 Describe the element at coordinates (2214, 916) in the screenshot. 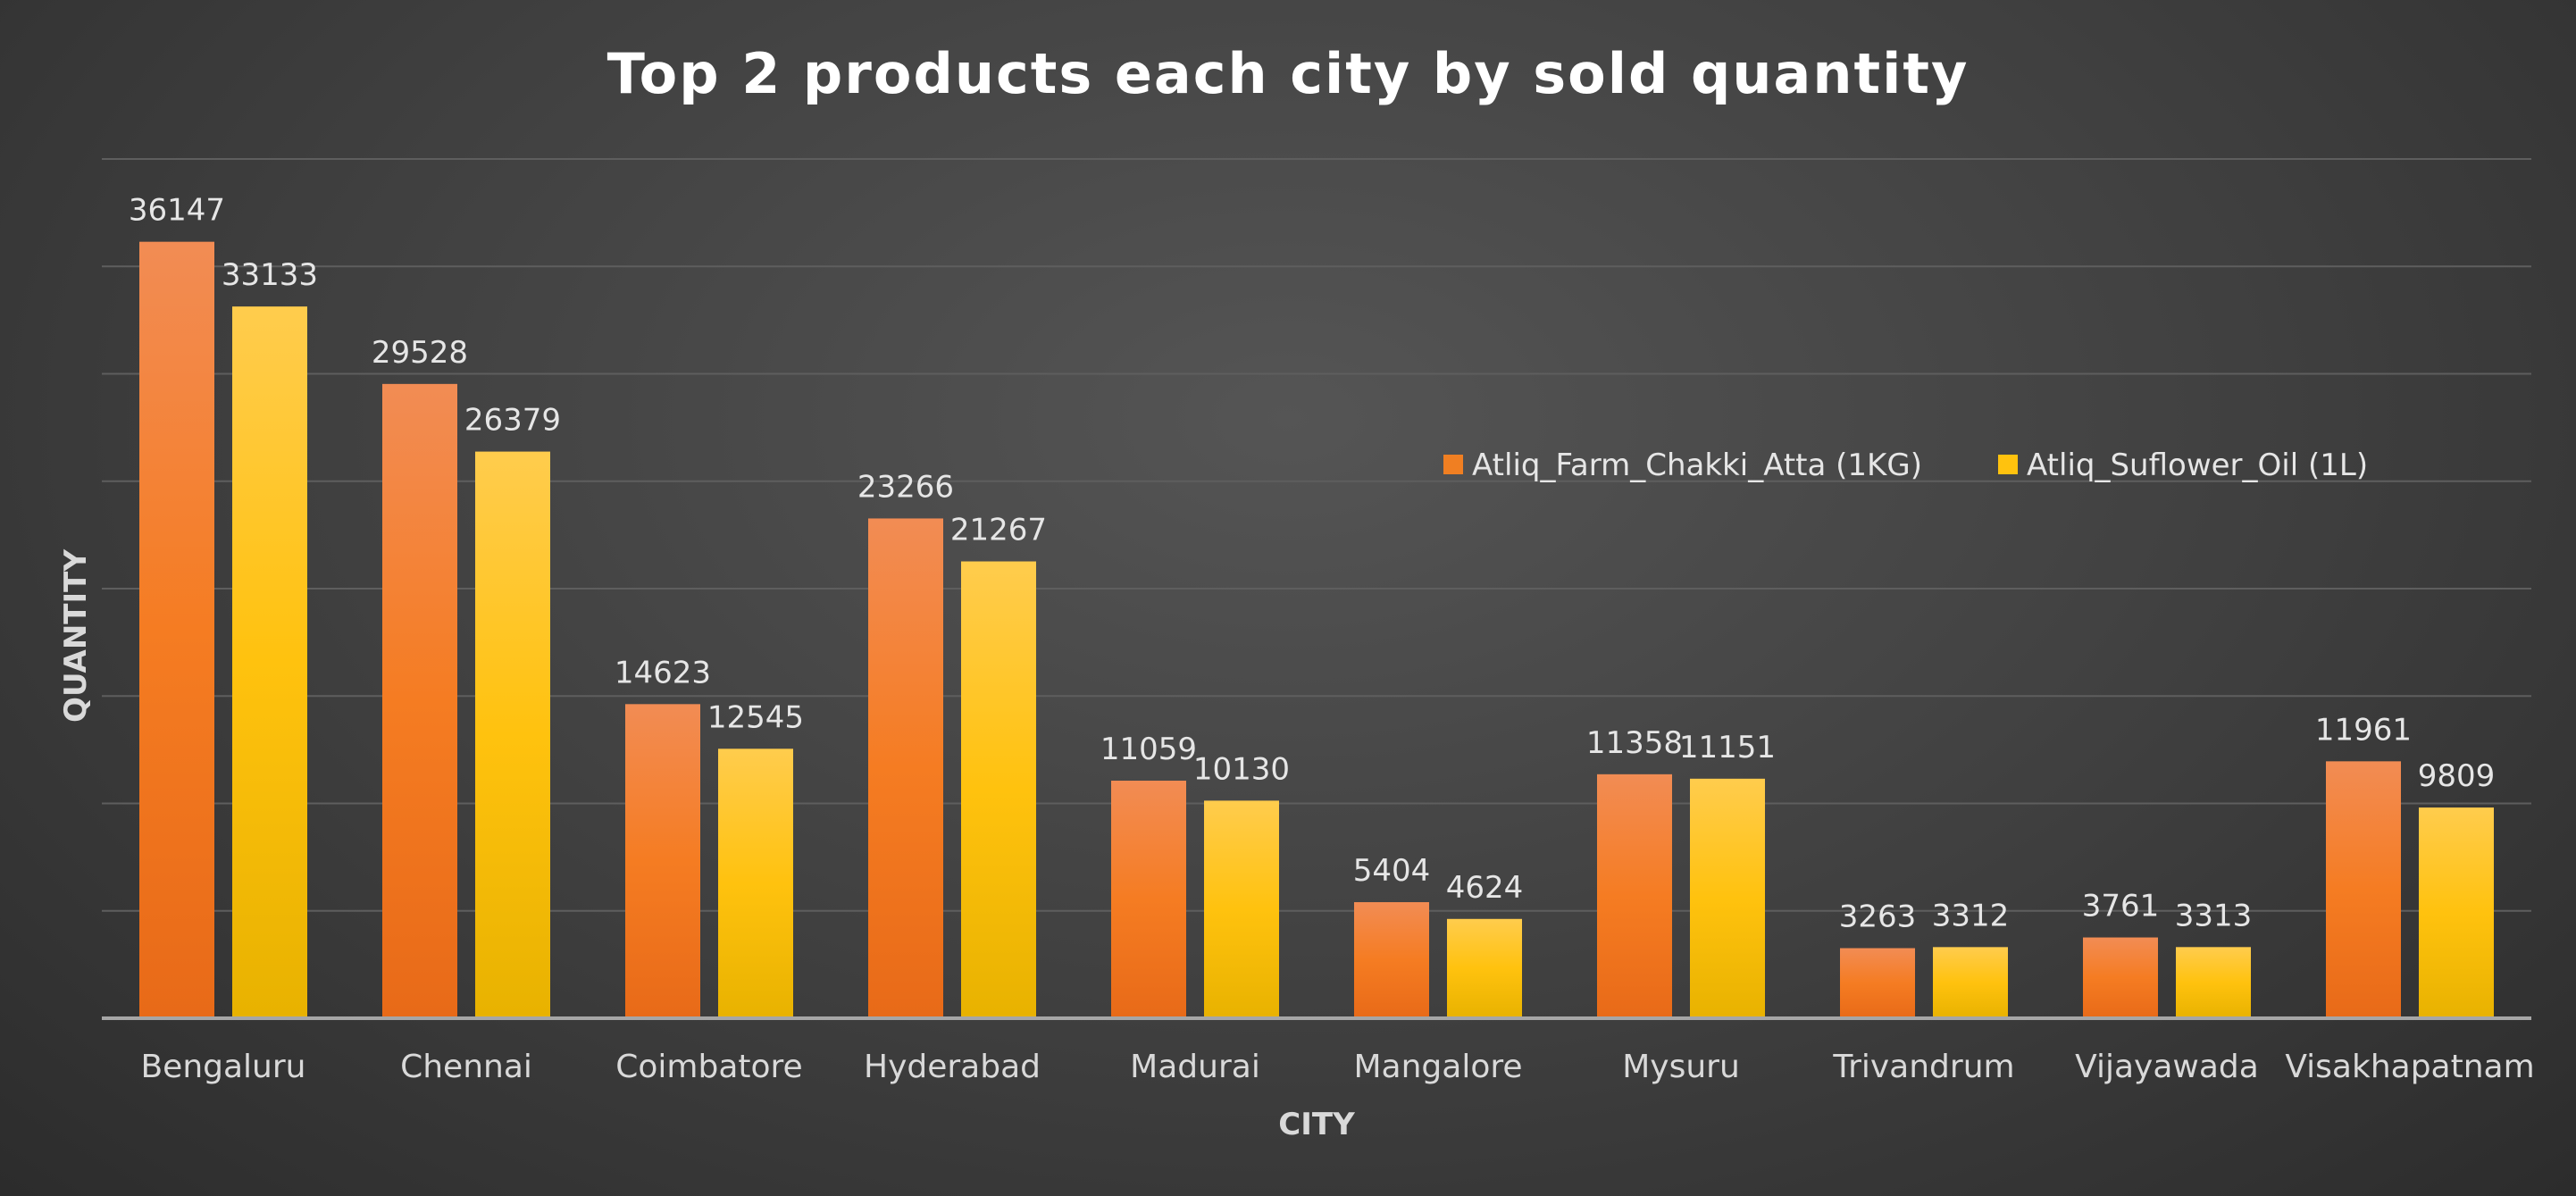

I see `data-label-oil-vijayawada: 3313` at that location.